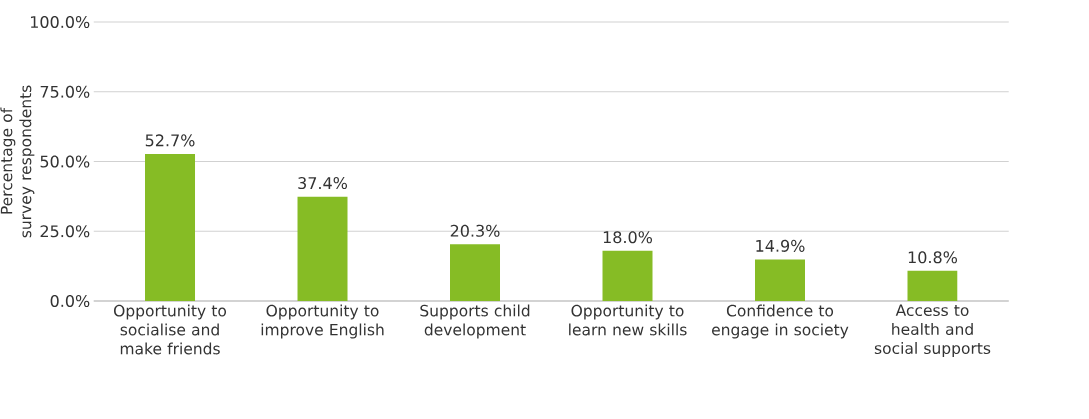 This screenshot has height=419, width=1089. I want to click on data-label: 52.7%, so click(170, 140).